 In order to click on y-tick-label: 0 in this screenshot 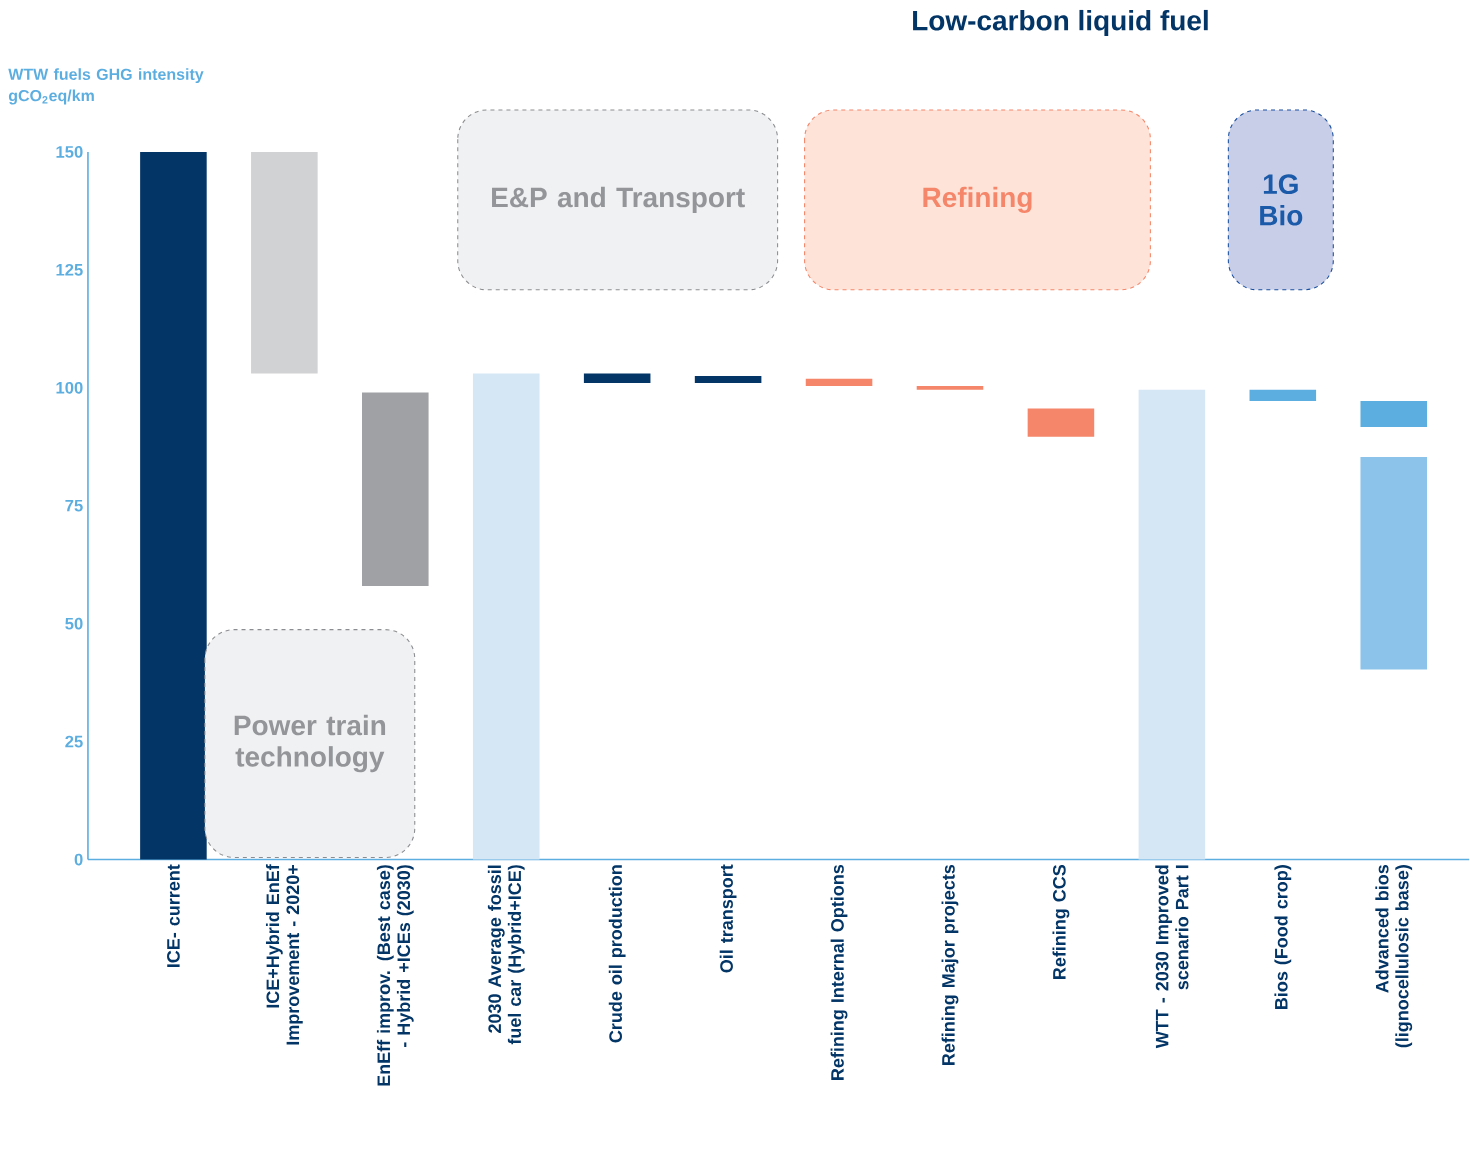, I will do `click(78, 859)`.